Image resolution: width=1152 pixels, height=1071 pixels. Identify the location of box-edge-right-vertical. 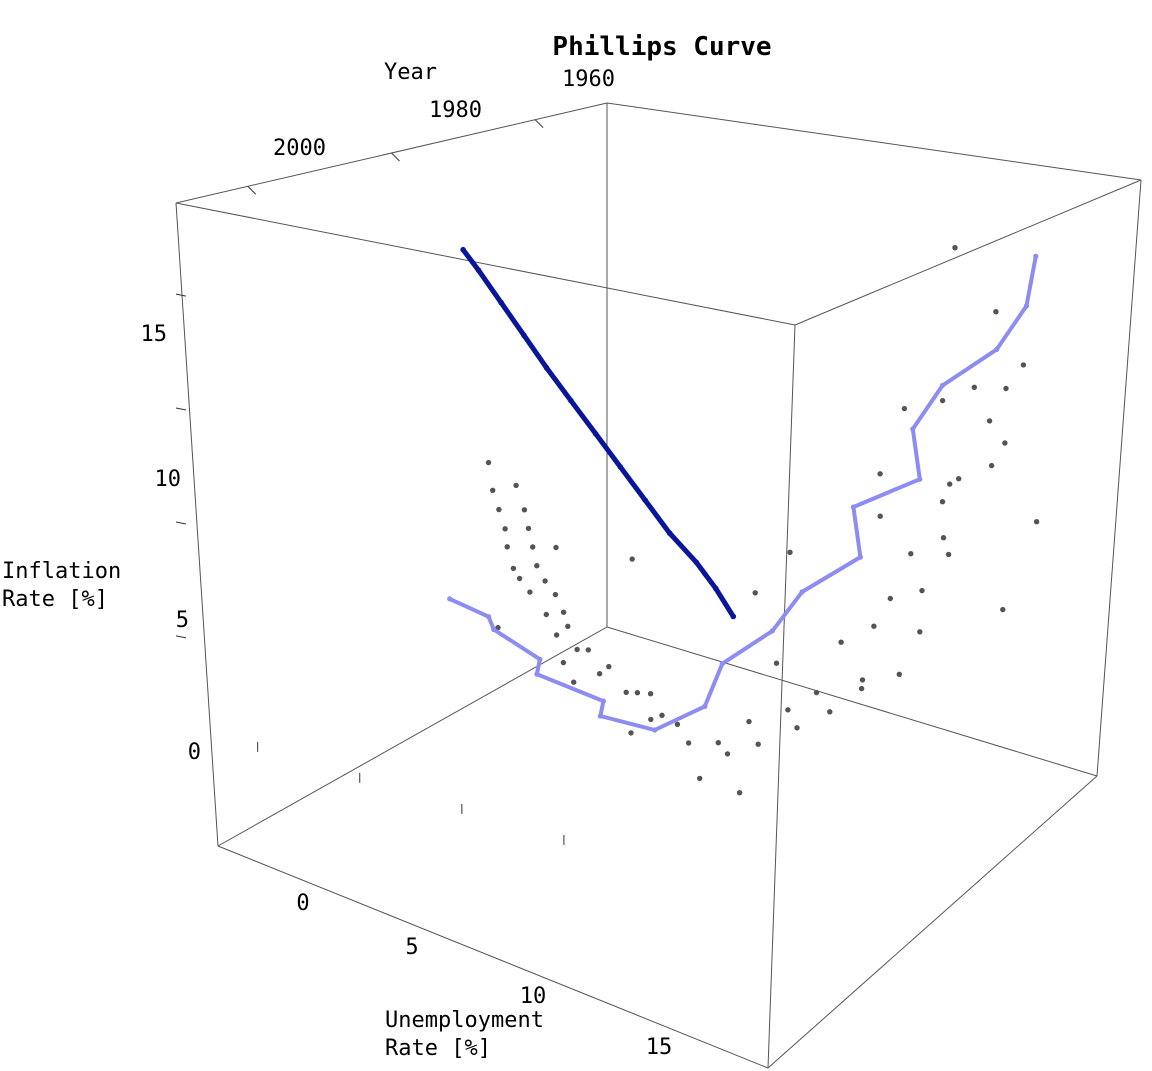
(1119, 478).